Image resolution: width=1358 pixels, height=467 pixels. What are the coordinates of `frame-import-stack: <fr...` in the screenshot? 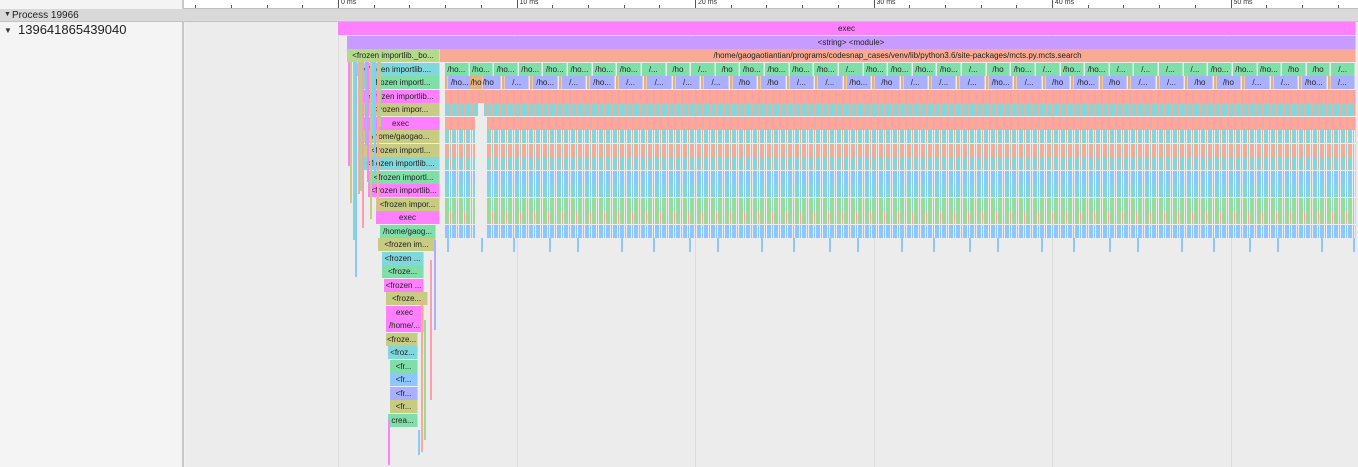 It's located at (404, 379).